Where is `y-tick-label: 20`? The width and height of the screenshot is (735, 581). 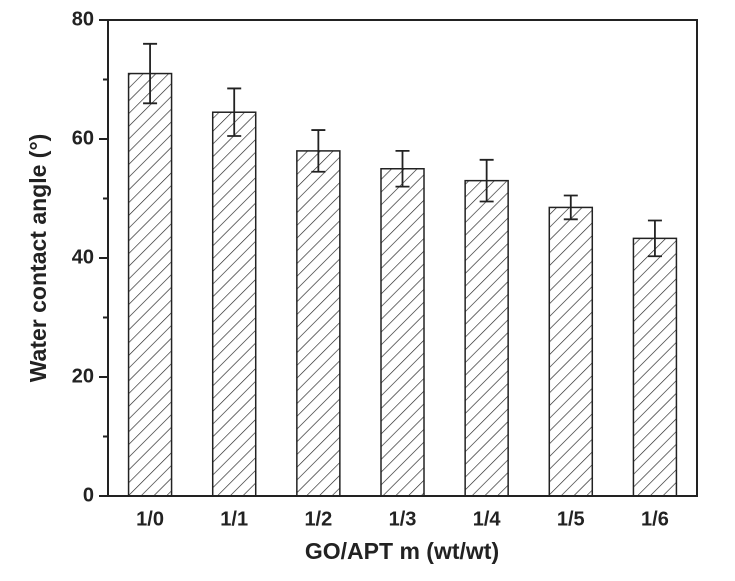
y-tick-label: 20 is located at coordinates (83, 376).